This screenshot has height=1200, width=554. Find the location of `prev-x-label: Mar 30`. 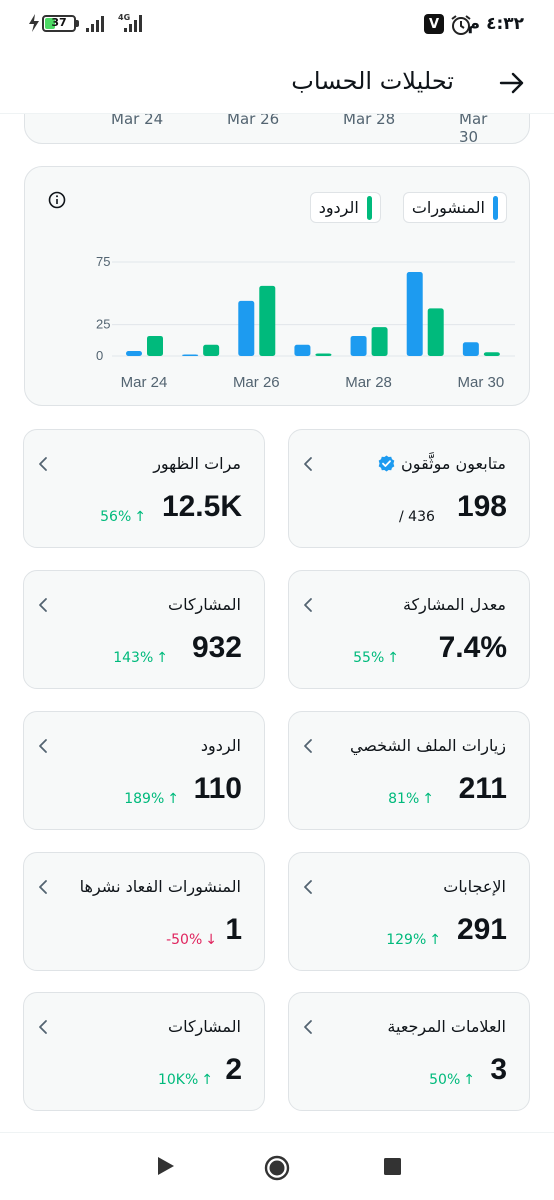

prev-x-label: Mar 30 is located at coordinates (473, 127).